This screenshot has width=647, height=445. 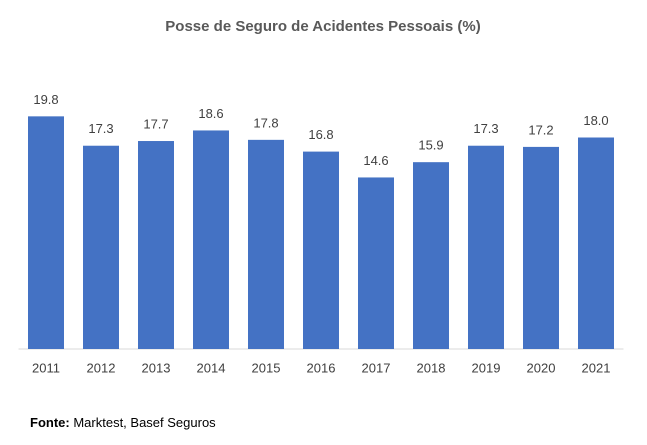 I want to click on x-tick-label: 2013, so click(x=156, y=367).